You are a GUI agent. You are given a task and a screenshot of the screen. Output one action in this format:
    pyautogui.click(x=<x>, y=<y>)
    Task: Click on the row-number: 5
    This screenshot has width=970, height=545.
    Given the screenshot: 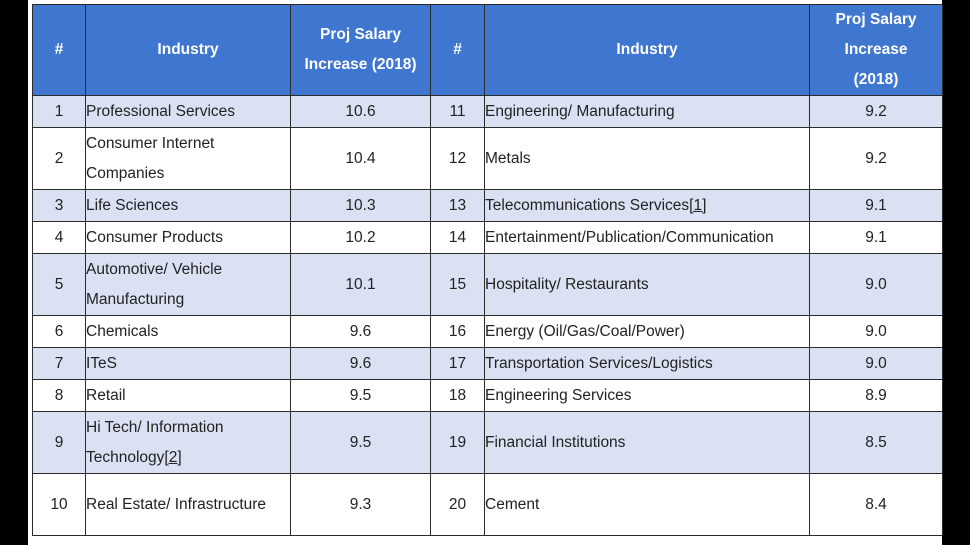 What is the action you would take?
    pyautogui.click(x=59, y=284)
    